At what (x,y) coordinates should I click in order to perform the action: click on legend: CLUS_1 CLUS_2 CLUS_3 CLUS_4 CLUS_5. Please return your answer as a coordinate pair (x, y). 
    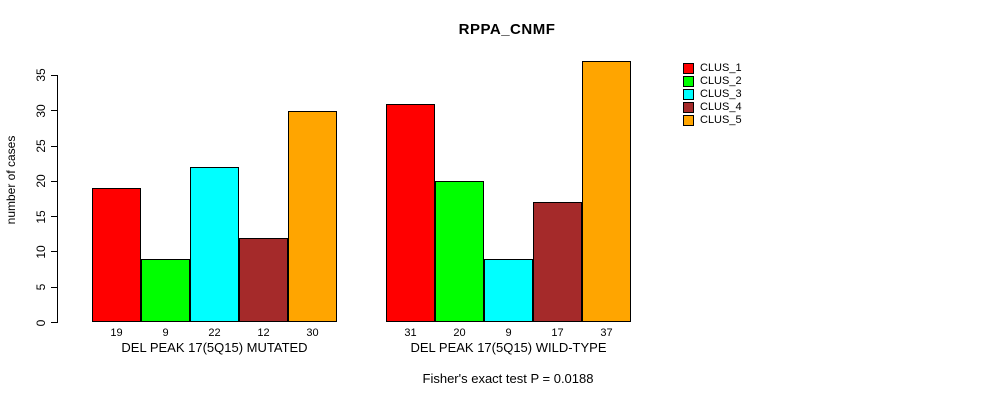
    Looking at the image, I should click on (712, 94).